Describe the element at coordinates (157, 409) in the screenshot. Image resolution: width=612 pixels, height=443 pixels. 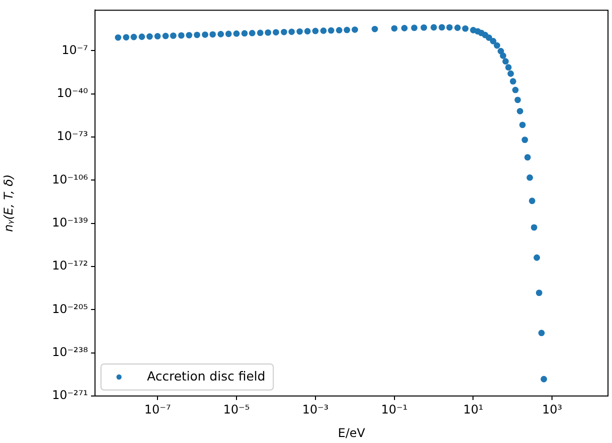
I see `x-tick-label: 10⁻⁷` at that location.